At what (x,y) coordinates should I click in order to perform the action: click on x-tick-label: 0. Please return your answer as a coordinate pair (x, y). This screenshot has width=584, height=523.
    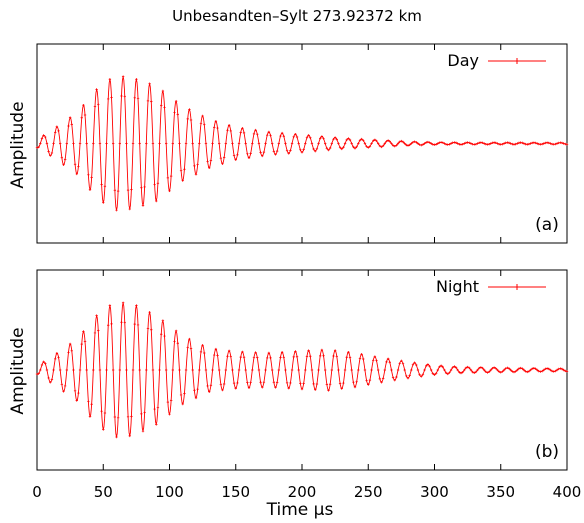
    Looking at the image, I should click on (37, 492).